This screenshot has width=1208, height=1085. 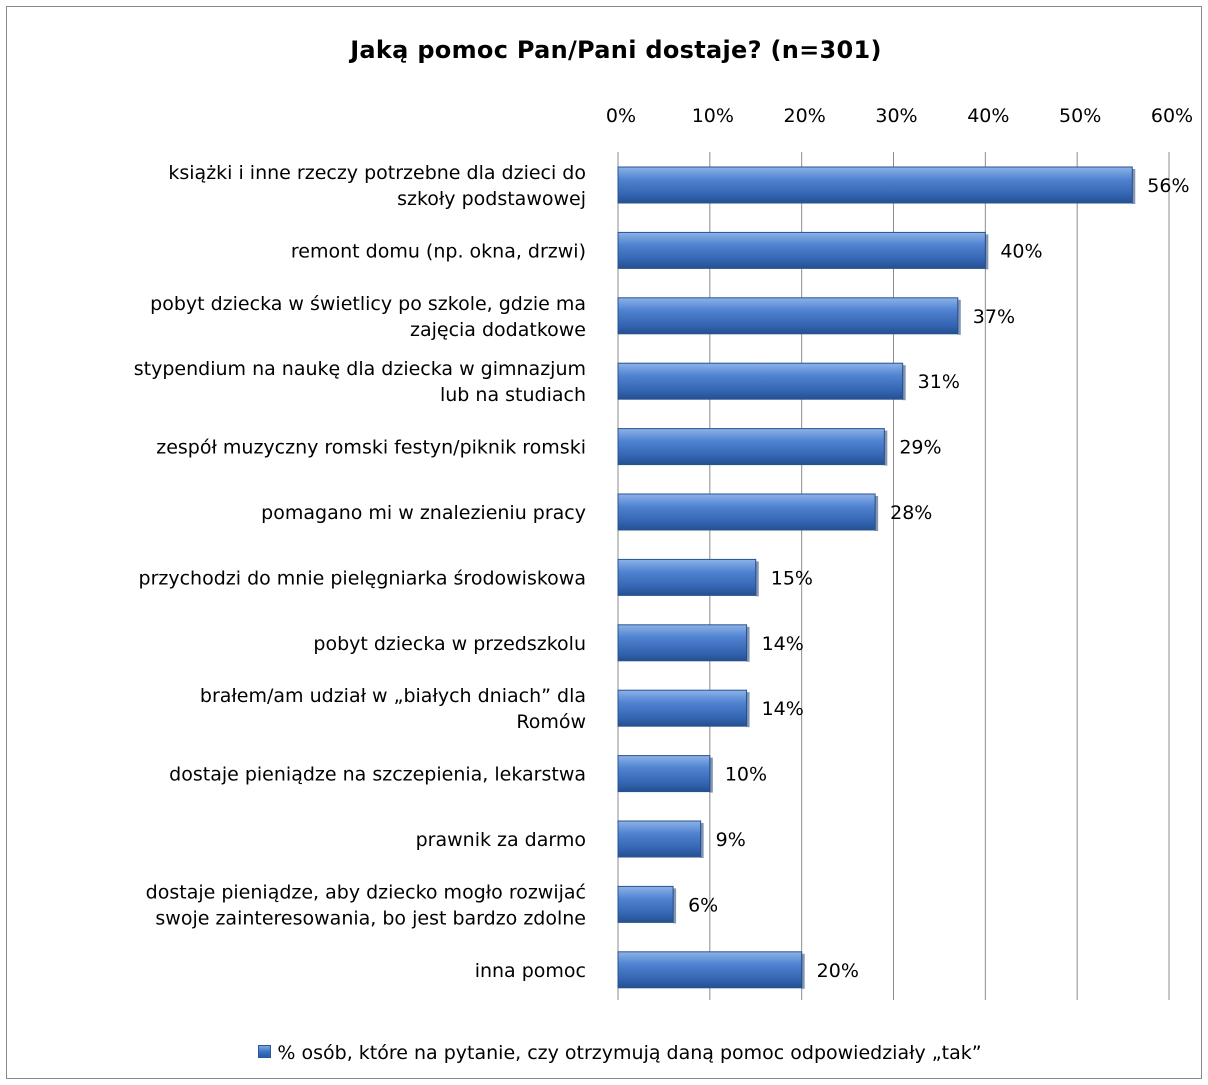 I want to click on data-label: 28%, so click(x=911, y=513).